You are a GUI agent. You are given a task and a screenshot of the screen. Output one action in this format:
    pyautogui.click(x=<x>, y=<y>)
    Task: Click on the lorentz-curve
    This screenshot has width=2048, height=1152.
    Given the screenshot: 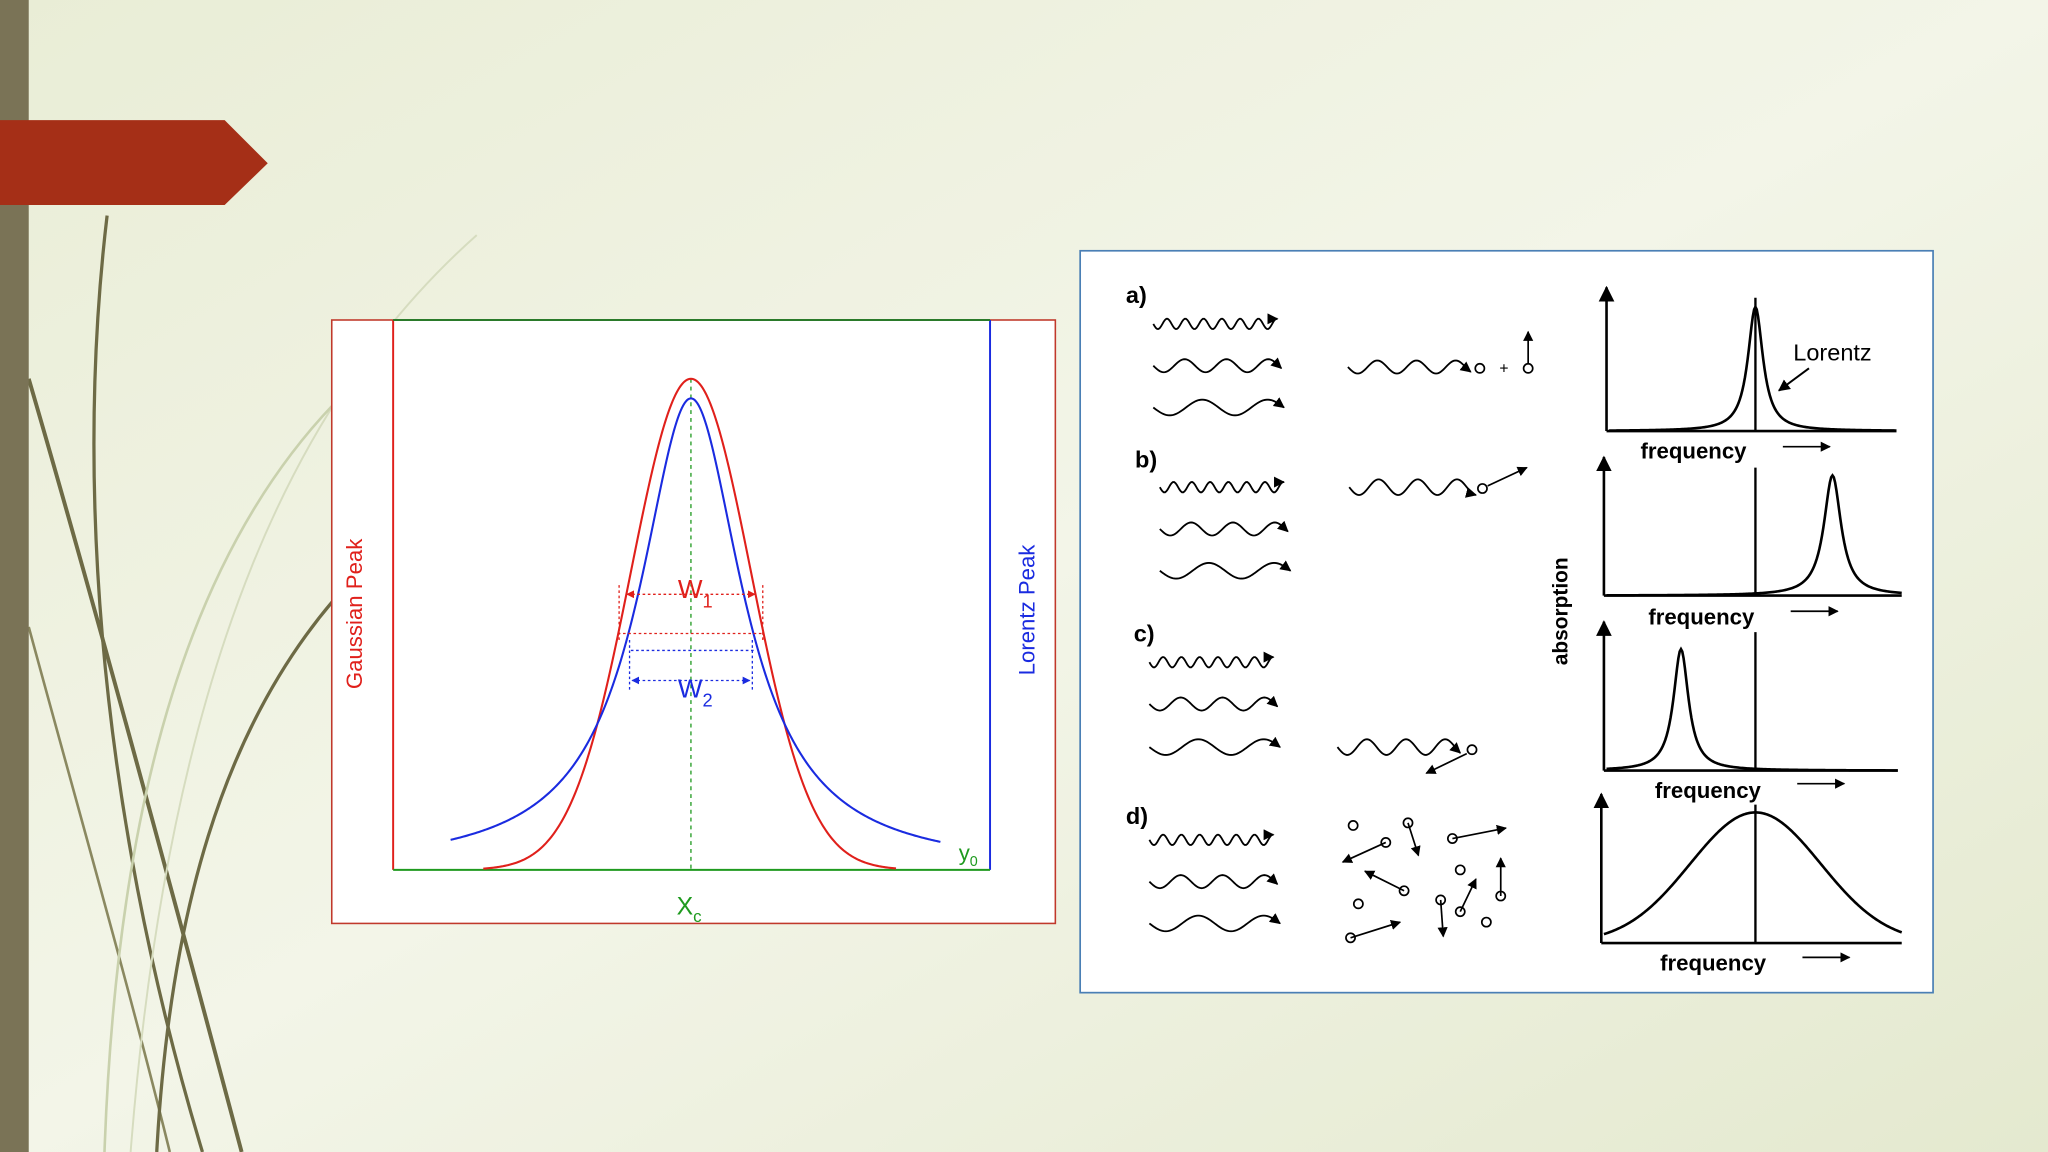 What is the action you would take?
    pyautogui.click(x=695, y=620)
    